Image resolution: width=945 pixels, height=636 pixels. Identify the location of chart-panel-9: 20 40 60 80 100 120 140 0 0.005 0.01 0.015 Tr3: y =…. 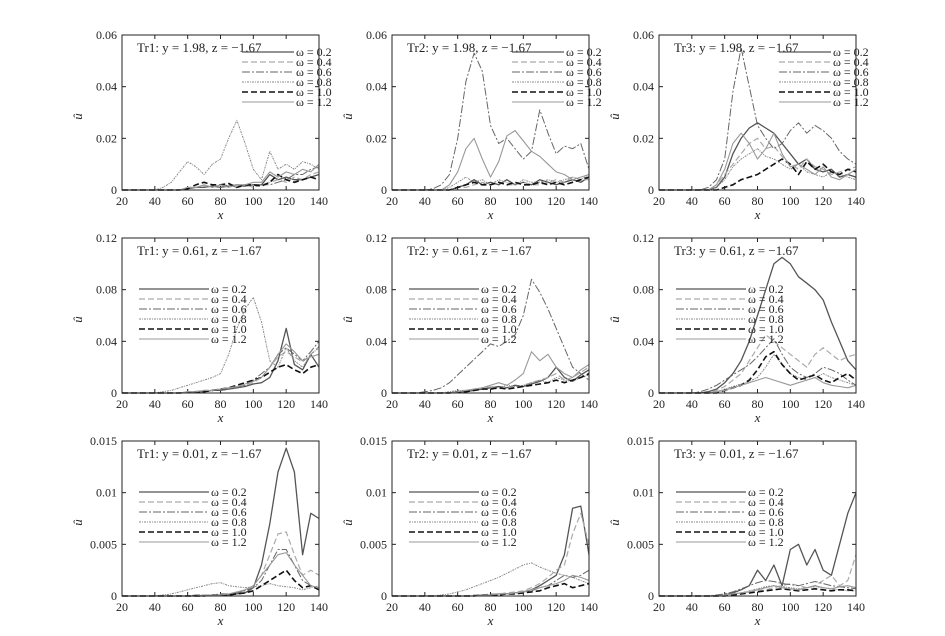
(736, 531).